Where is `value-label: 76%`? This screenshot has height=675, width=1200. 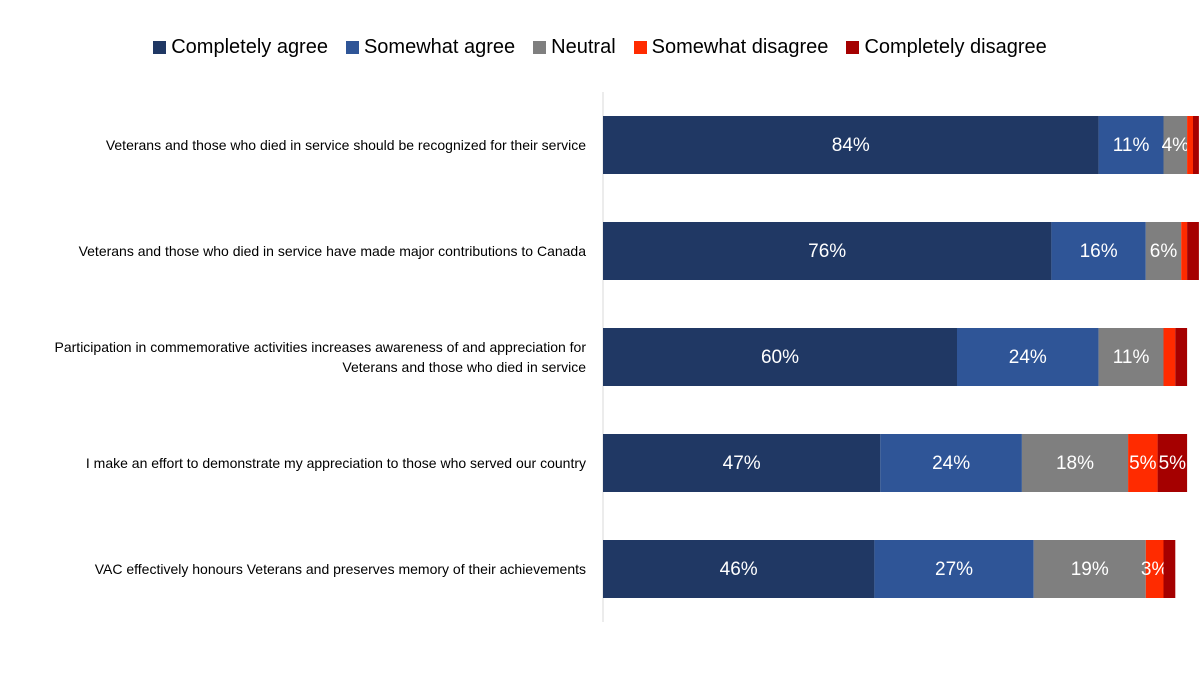 value-label: 76% is located at coordinates (827, 251).